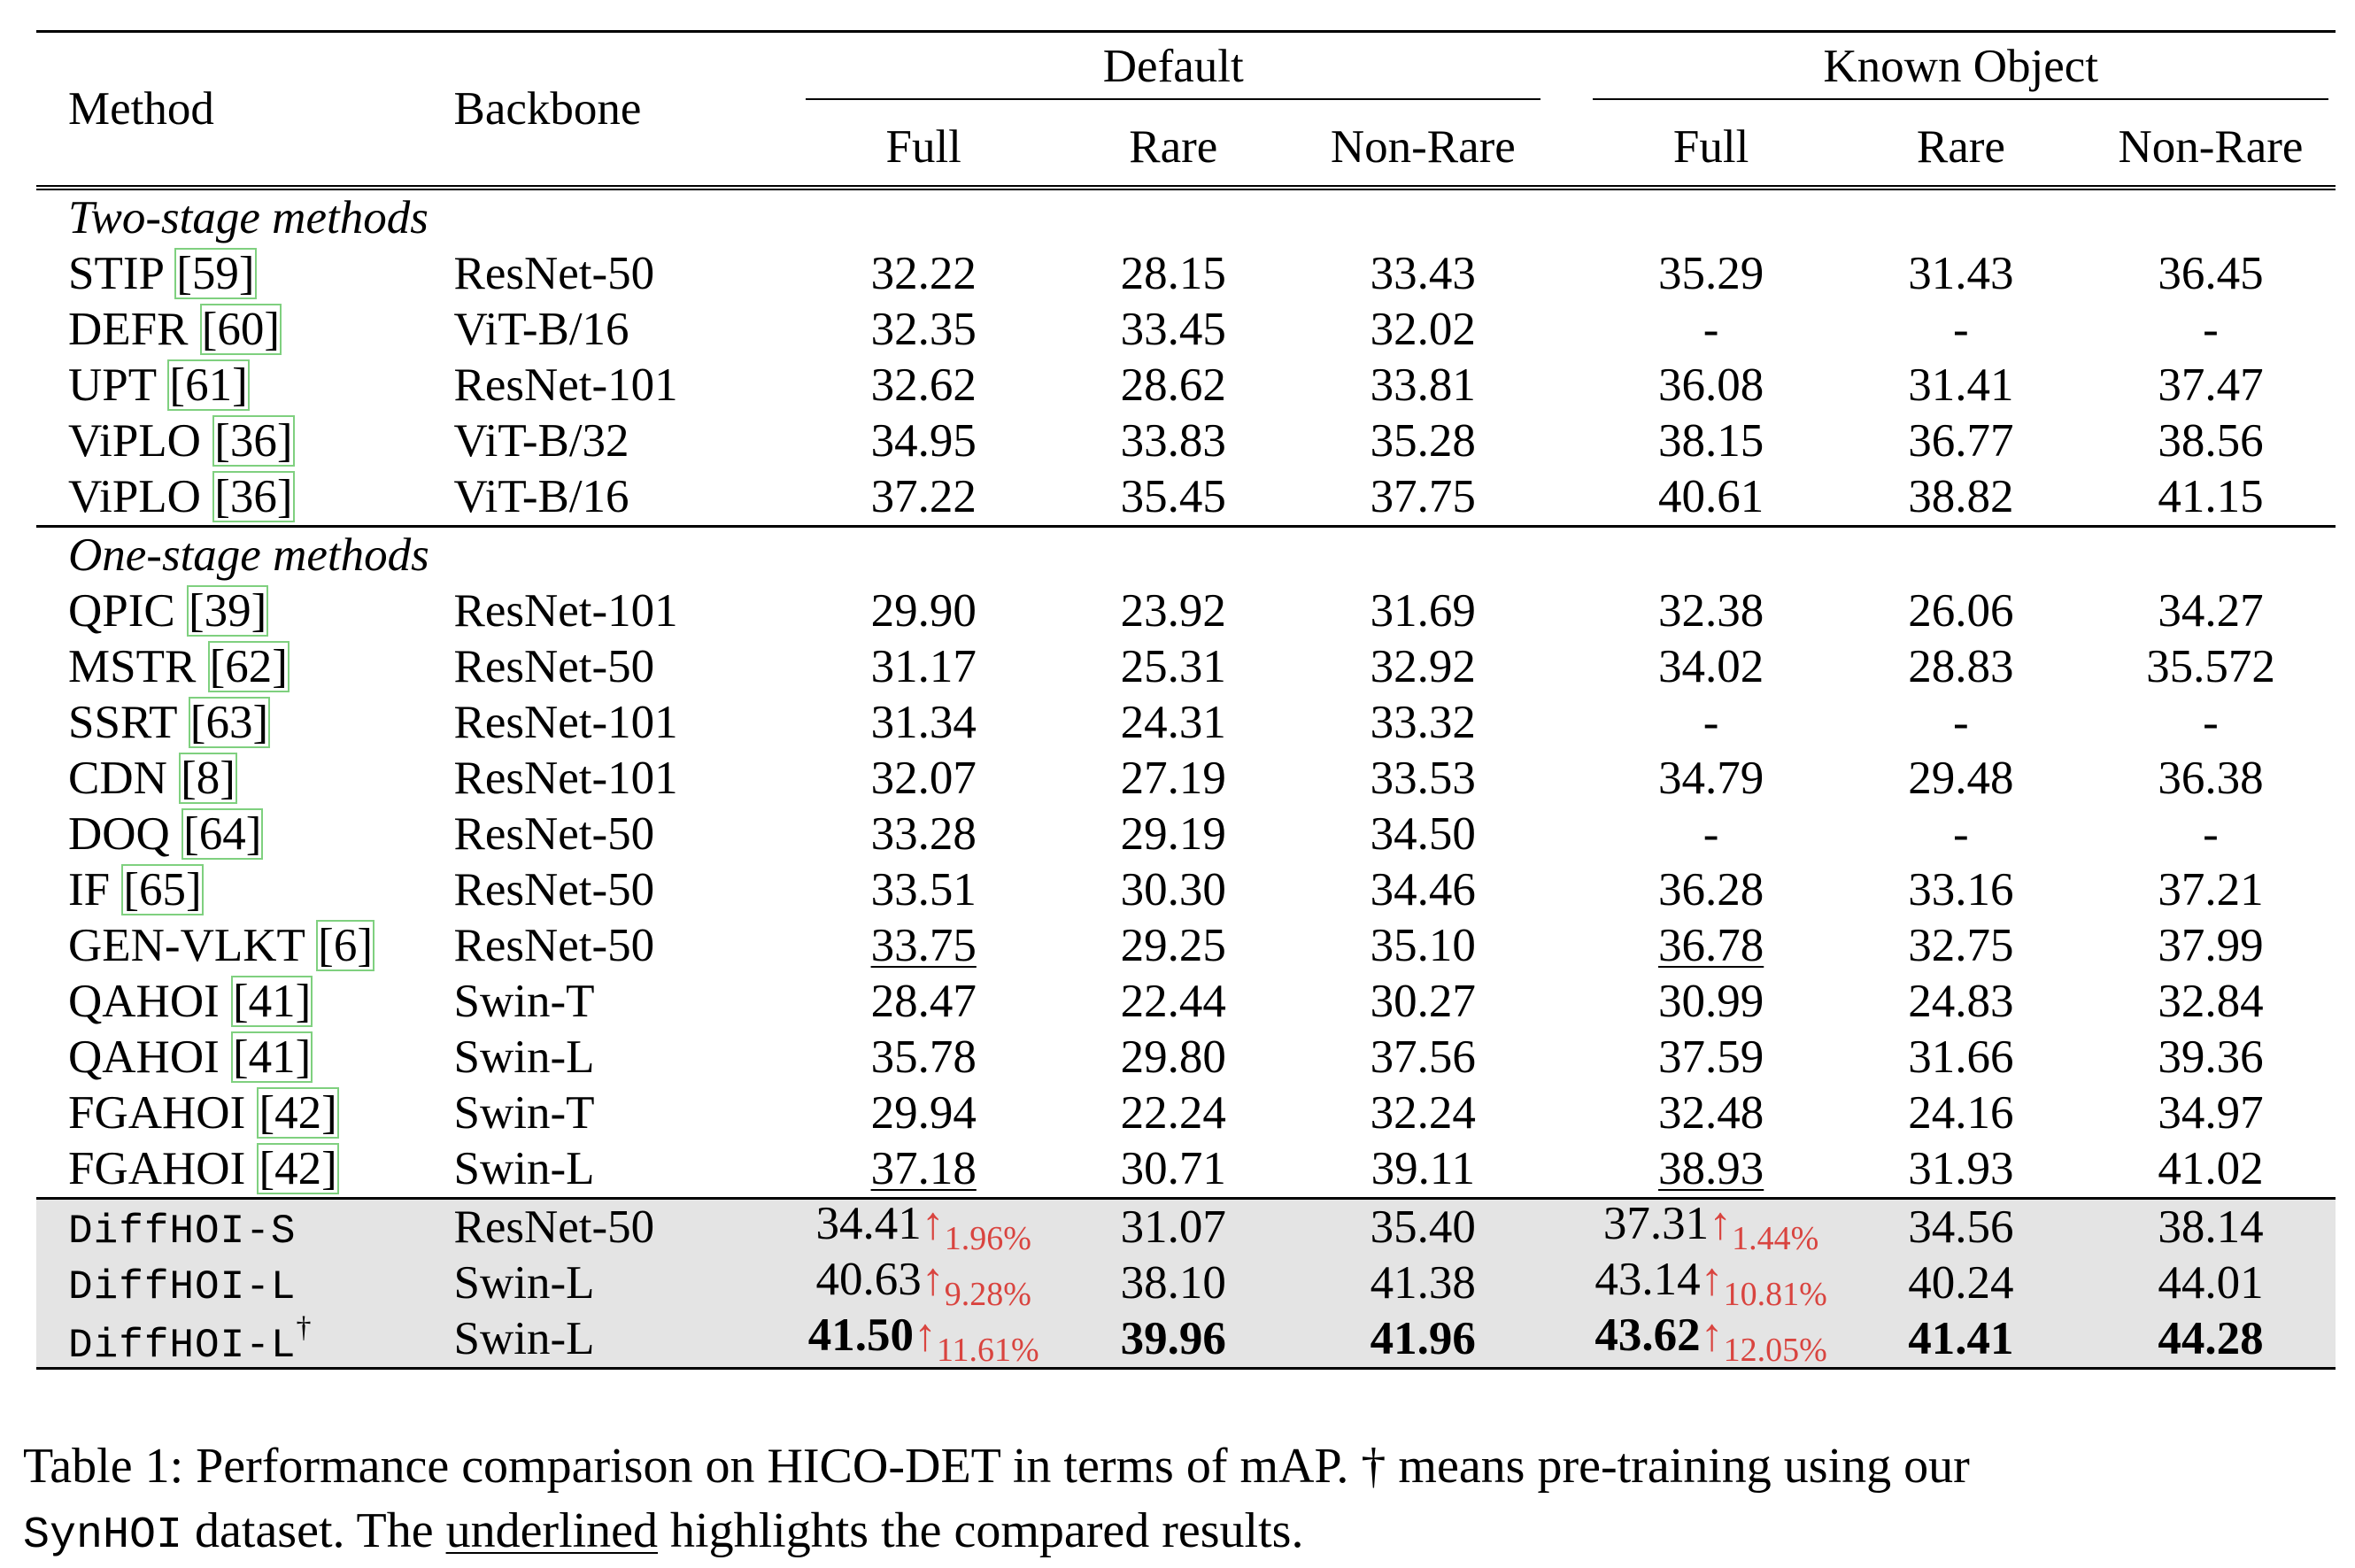 The width and height of the screenshot is (2355, 1568). What do you see at coordinates (1173, 1057) in the screenshot?
I see `value-text: 29.80` at bounding box center [1173, 1057].